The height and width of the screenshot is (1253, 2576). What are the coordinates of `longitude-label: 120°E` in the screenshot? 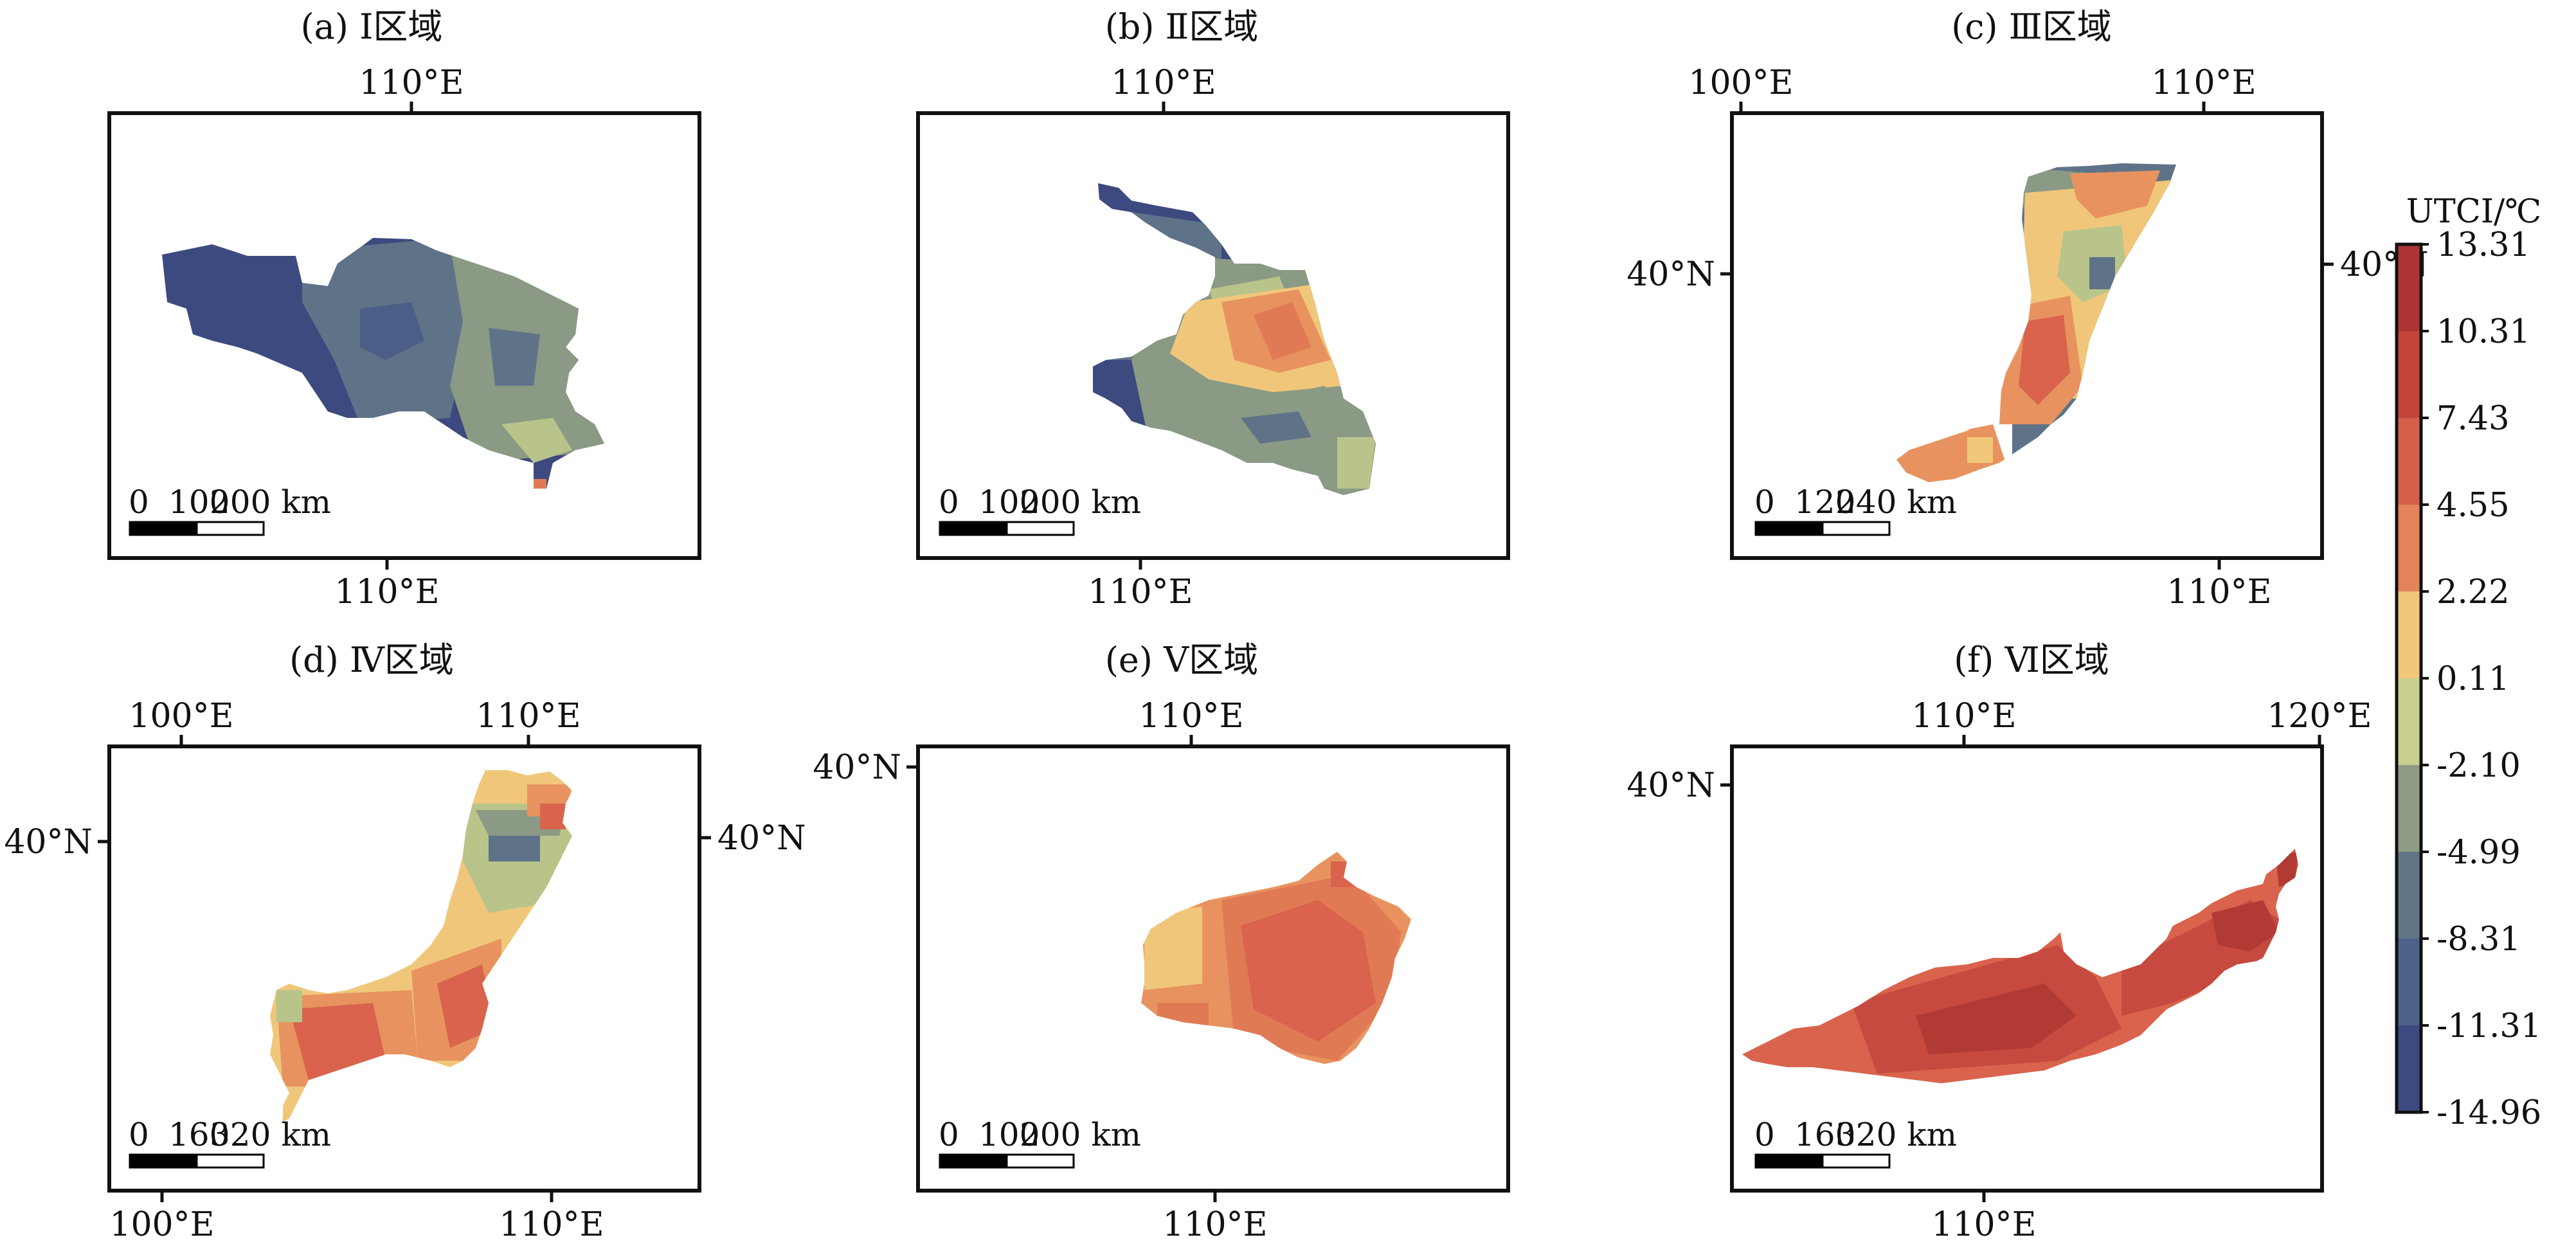 It's located at (2319, 716).